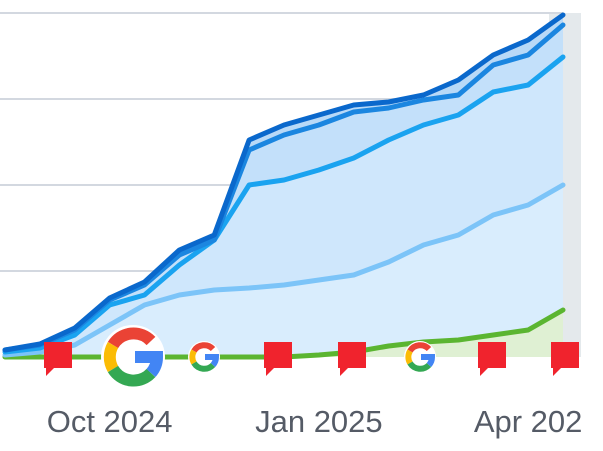  I want to click on x-axis: Oct 2024 Jan 2025 Apr 202, so click(315, 421).